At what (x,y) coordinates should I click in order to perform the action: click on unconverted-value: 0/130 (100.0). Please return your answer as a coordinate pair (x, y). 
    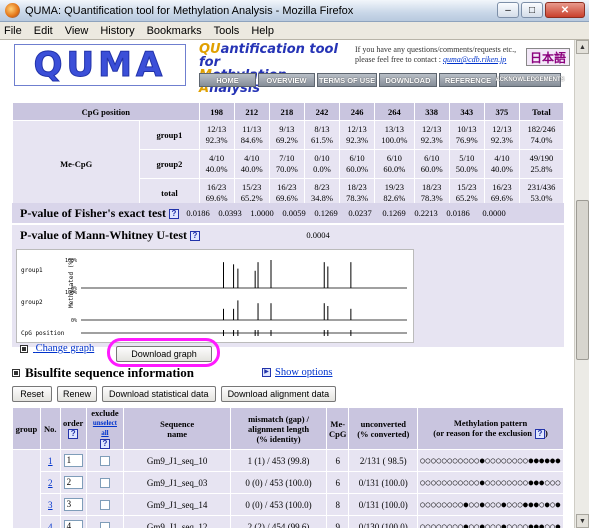
    Looking at the image, I should click on (383, 522).